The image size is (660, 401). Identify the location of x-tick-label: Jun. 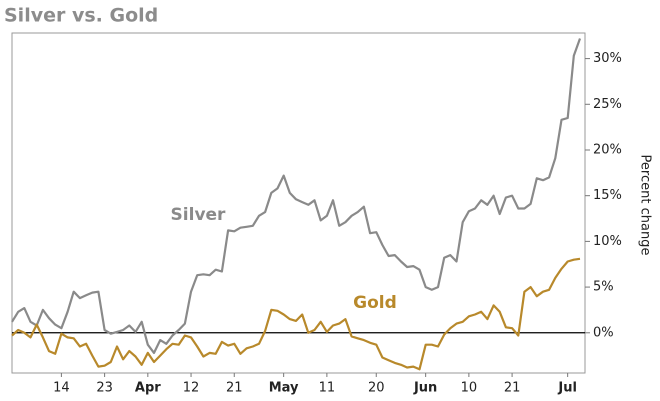
(425, 388).